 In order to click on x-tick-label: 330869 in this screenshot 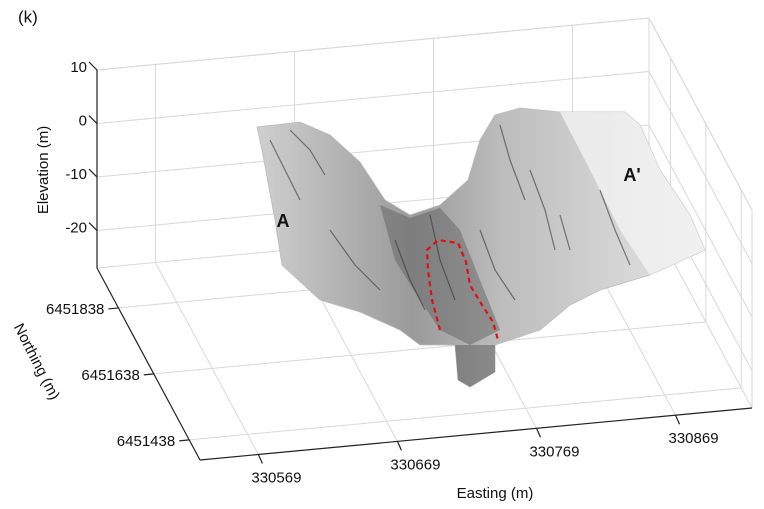, I will do `click(693, 438)`.